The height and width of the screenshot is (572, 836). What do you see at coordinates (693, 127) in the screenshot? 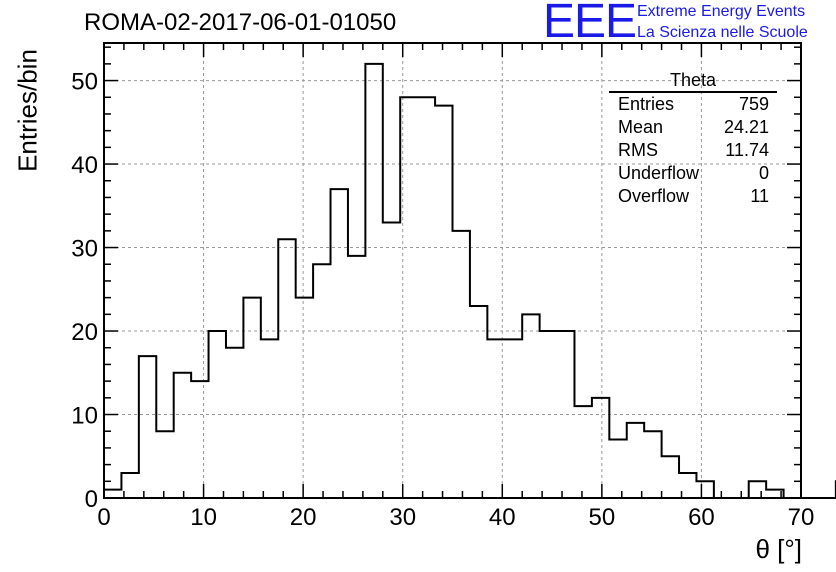
I see `stats-row-mean: Mean 24.21` at bounding box center [693, 127].